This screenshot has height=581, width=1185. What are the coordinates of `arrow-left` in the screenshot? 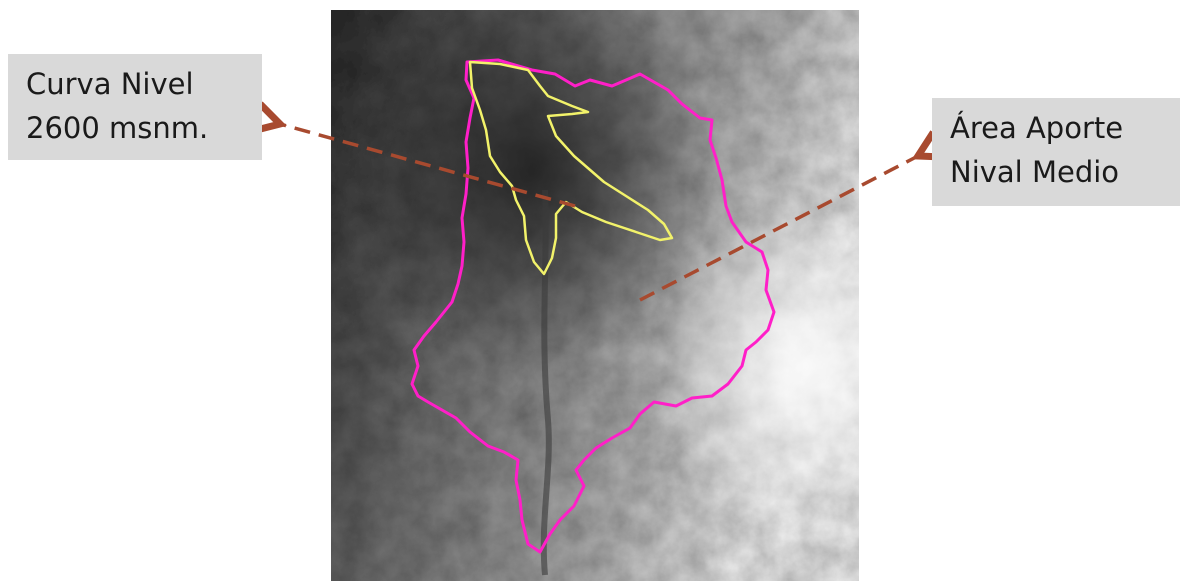 It's located at (428, 166).